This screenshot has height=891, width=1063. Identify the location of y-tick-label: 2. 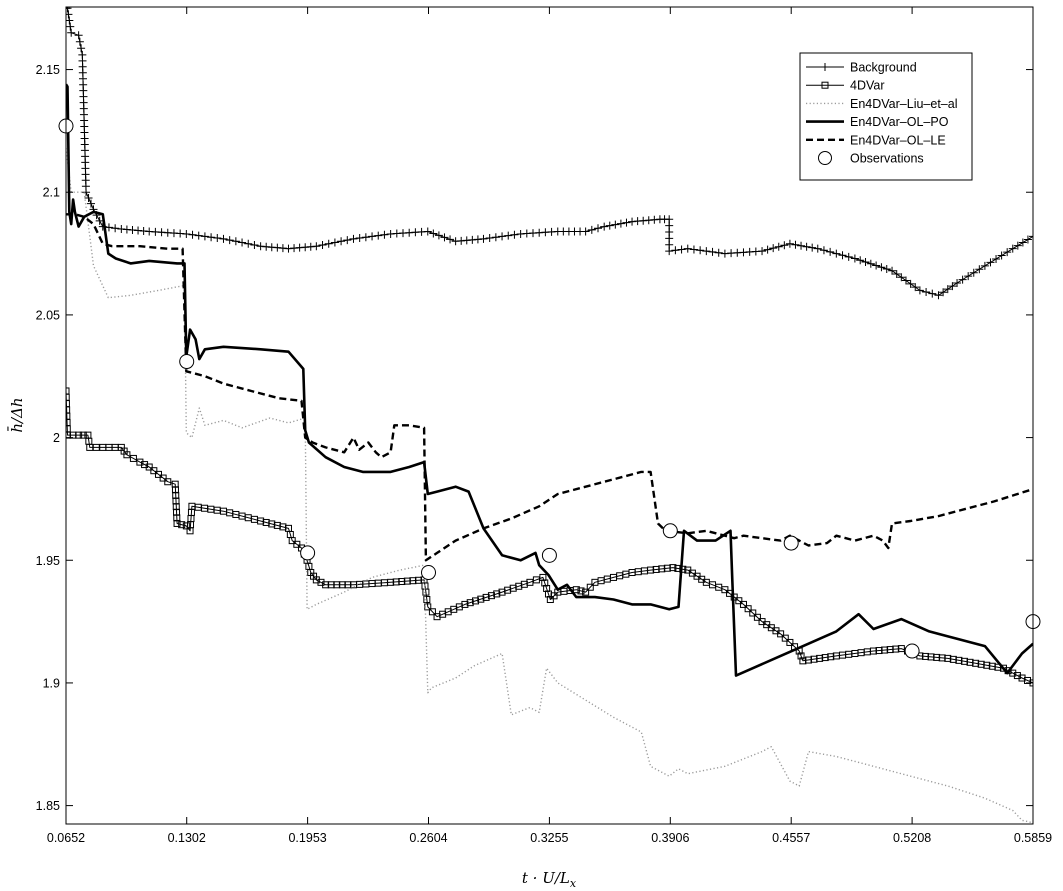
(56, 438).